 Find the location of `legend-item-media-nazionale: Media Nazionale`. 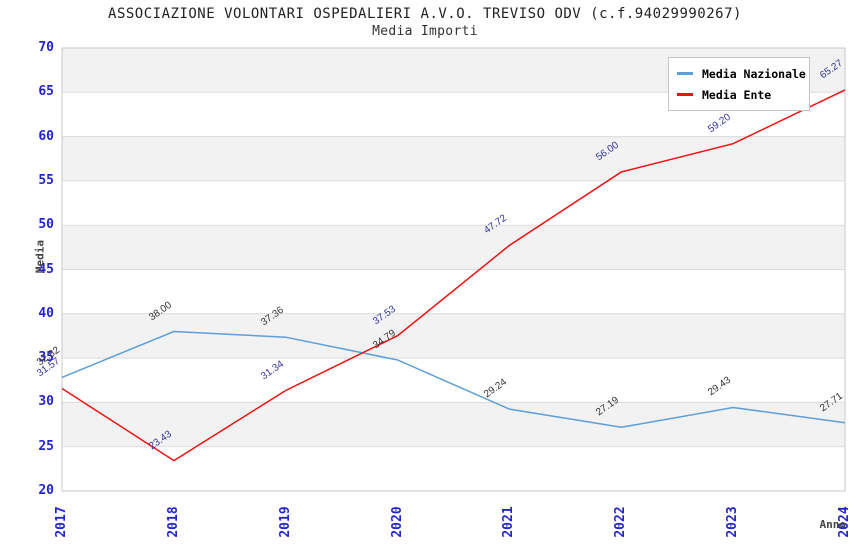

legend-item-media-nazionale: Media Nazionale is located at coordinates (741, 73).